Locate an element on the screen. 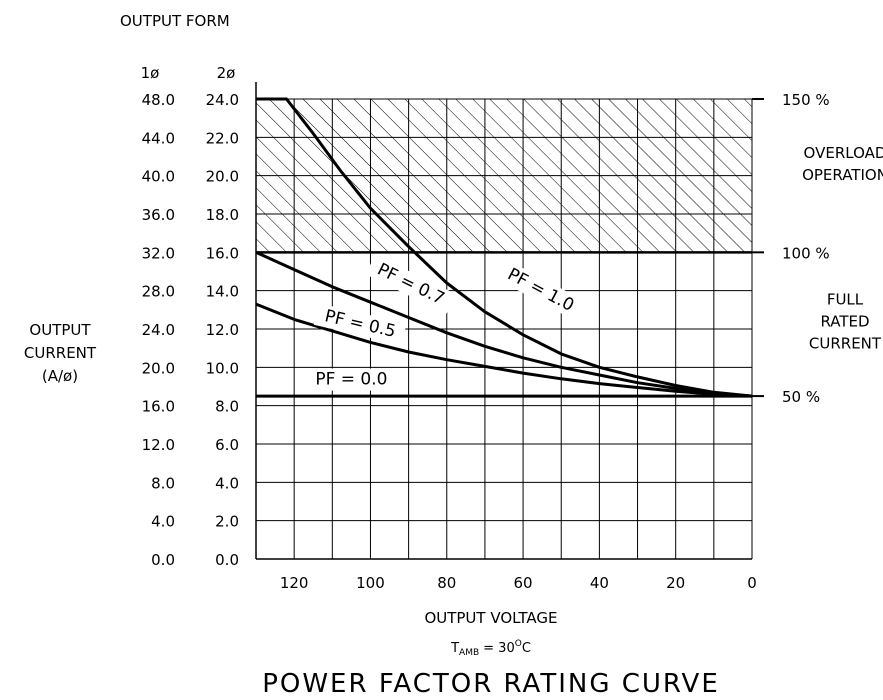  series-label-text: PF = 0.0 is located at coordinates (351, 380).